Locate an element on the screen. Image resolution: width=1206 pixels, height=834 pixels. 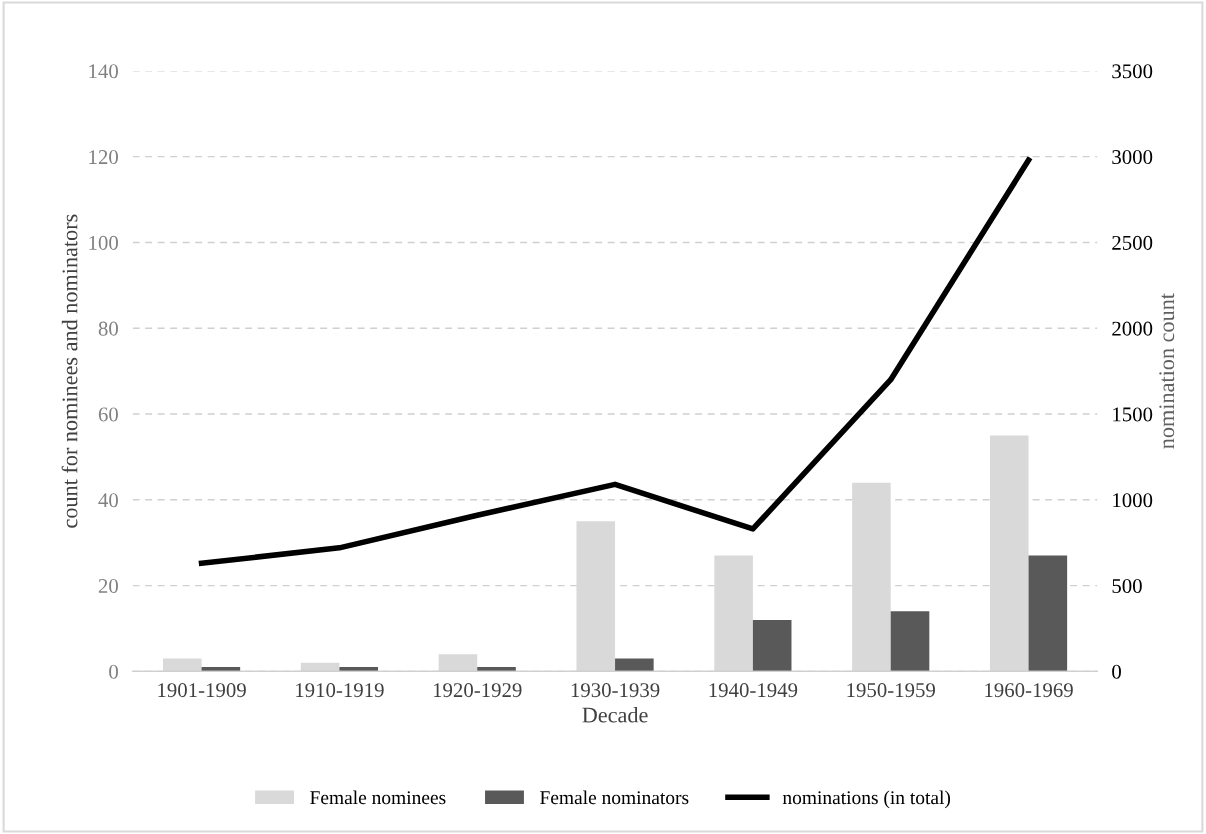
y2-tick-label: 0 is located at coordinates (1116, 671).